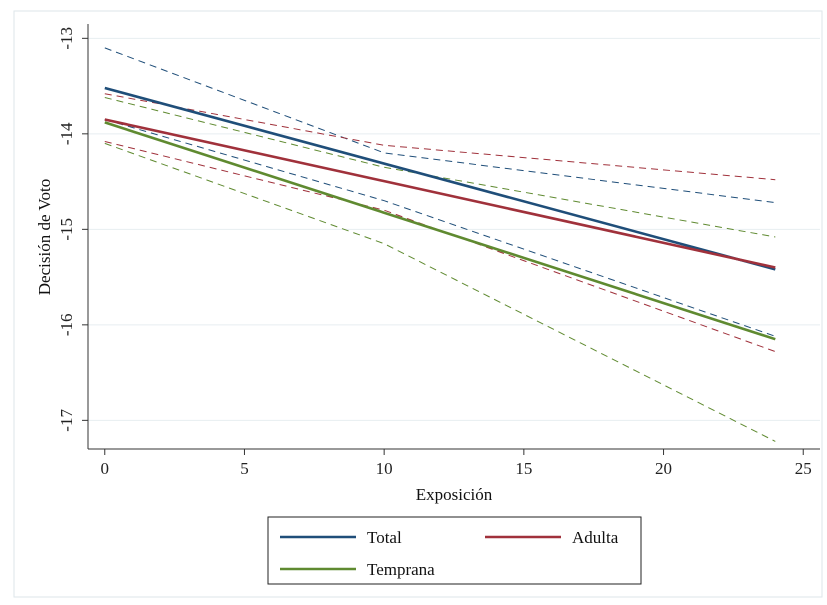 The height and width of the screenshot is (605, 827). I want to click on x-tick-label: 25, so click(803, 468).